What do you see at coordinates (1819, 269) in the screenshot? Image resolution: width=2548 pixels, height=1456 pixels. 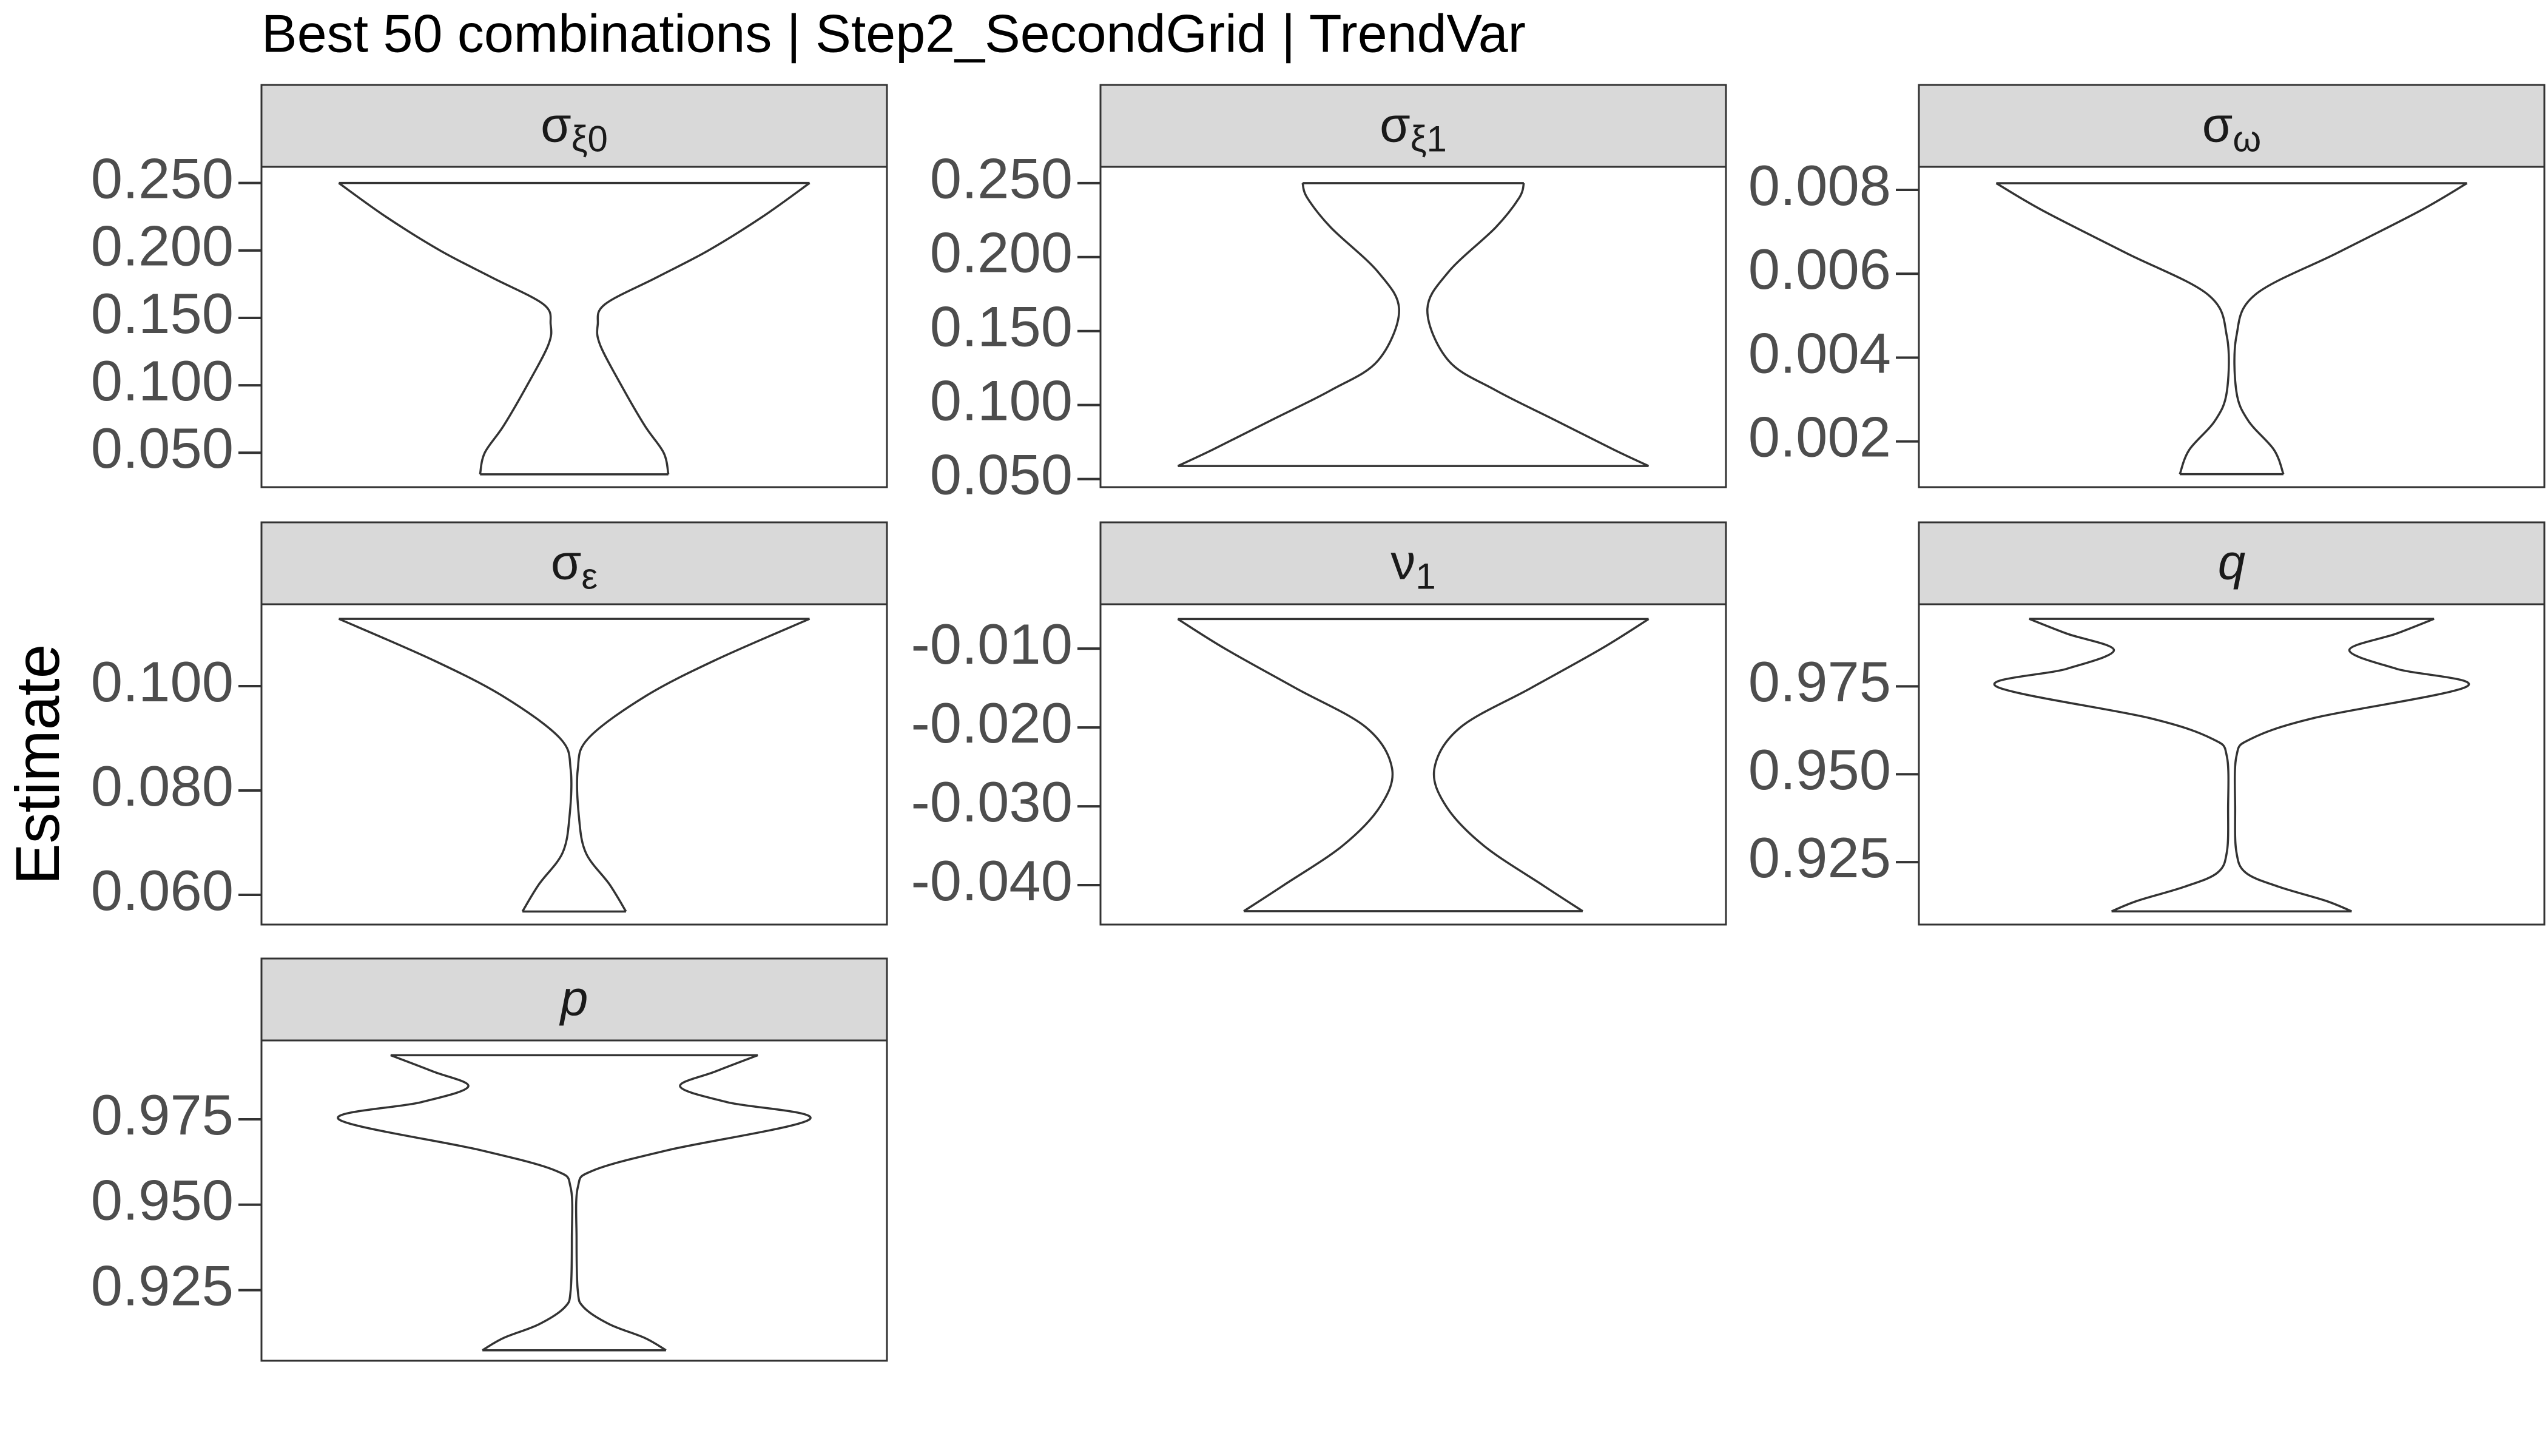 I see `y-tick-label: 0.006` at bounding box center [1819, 269].